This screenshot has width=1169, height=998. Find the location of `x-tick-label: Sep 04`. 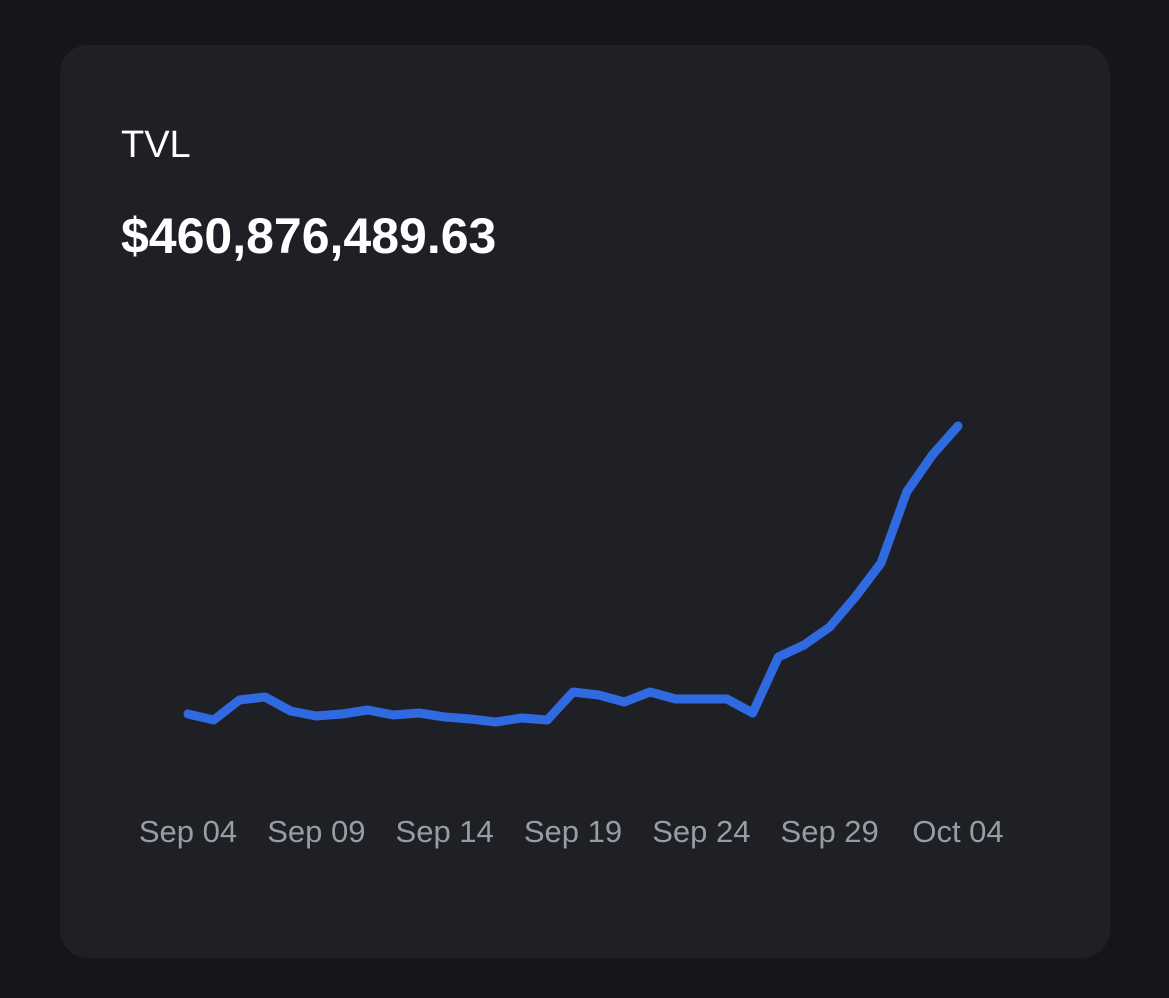

x-tick-label: Sep 04 is located at coordinates (188, 831).